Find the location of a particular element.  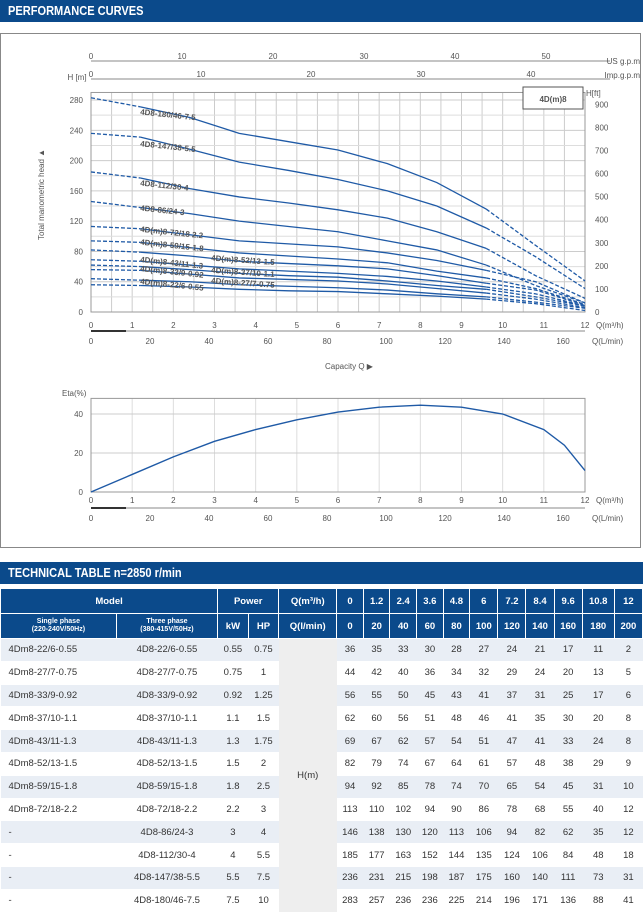

head-value: 12 is located at coordinates (628, 810).